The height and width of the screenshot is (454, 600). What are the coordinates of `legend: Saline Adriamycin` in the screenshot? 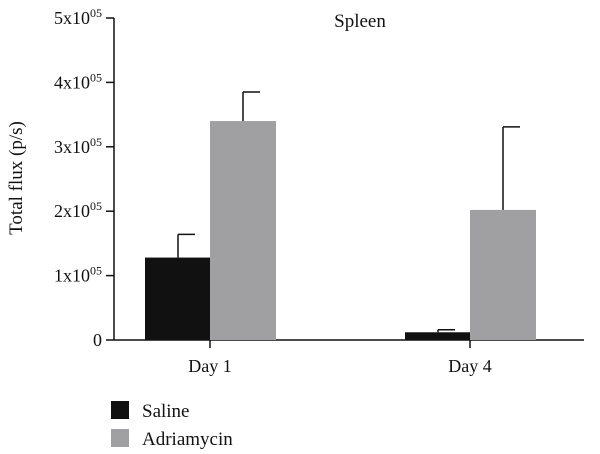 It's located at (172, 425).